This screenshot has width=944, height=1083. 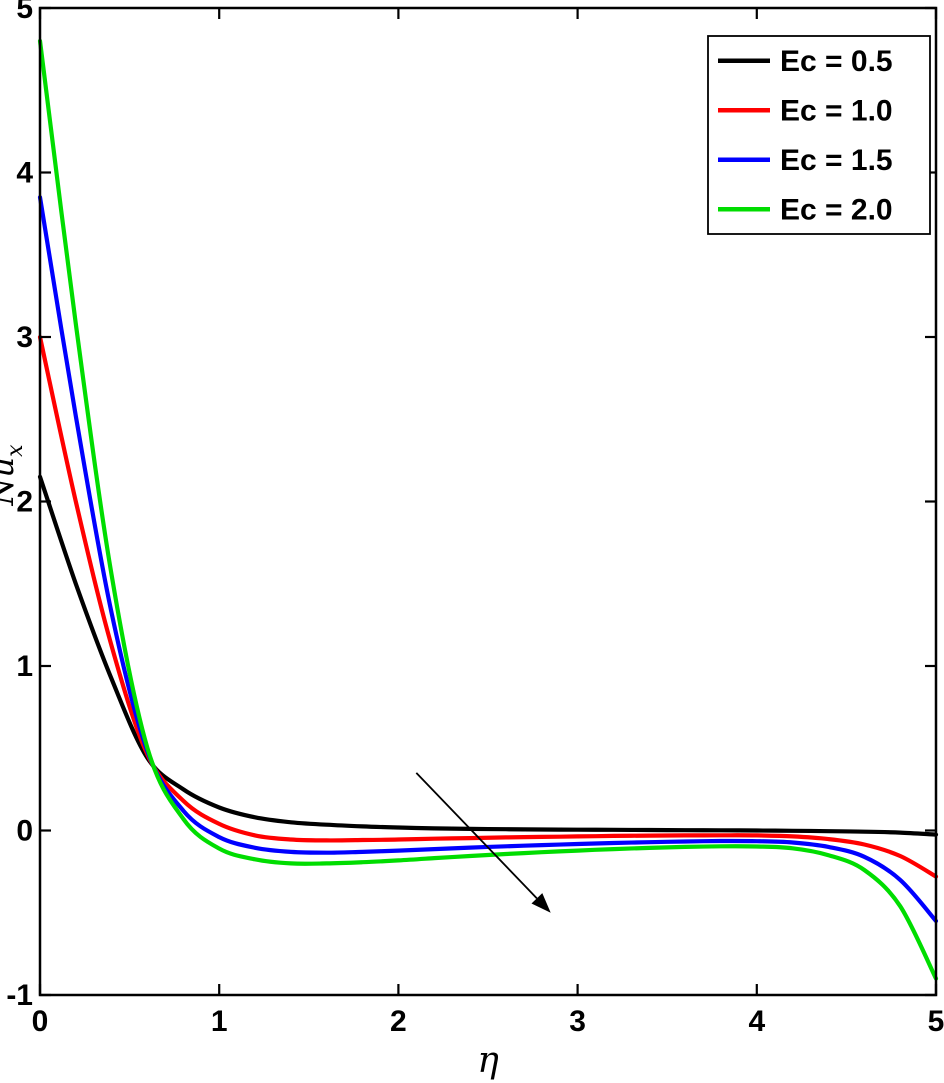 What do you see at coordinates (398, 1021) in the screenshot?
I see `x-tick-label: 2` at bounding box center [398, 1021].